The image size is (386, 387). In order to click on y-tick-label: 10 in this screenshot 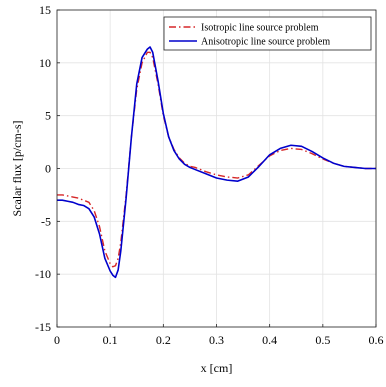, I will do `click(45, 63)`.